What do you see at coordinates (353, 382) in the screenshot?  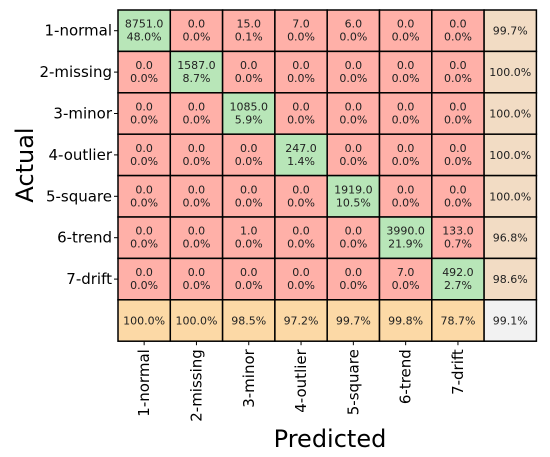 I see `column-label: 5-square` at bounding box center [353, 382].